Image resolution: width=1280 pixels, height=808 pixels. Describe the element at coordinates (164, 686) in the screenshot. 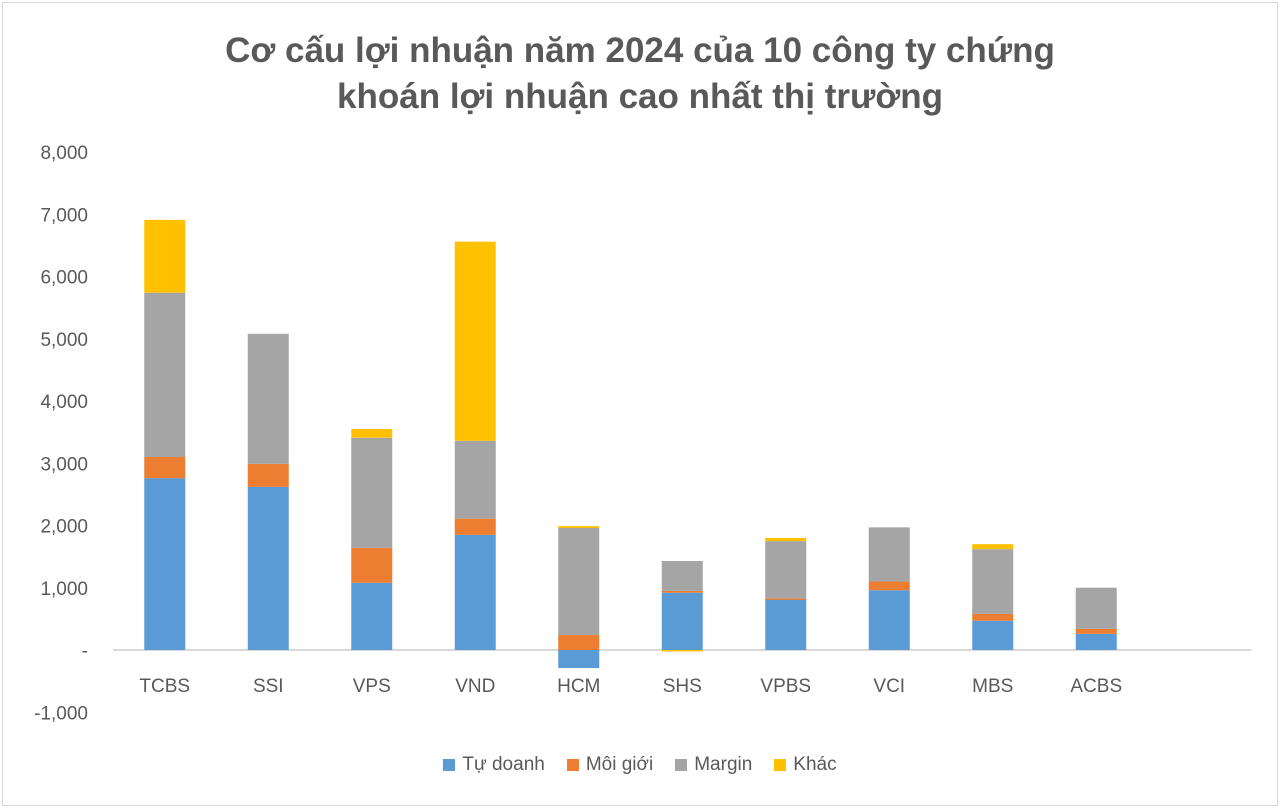

I see `x-tick-label: TCBS` at that location.